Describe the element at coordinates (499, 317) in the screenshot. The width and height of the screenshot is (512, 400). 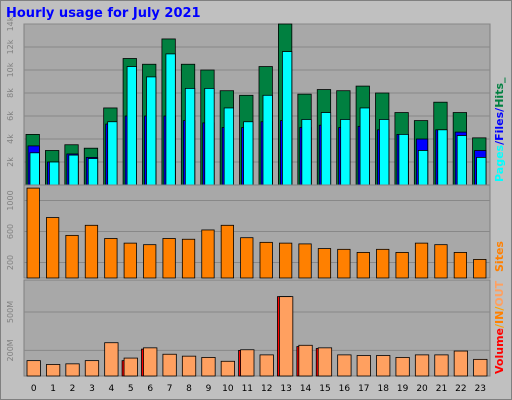
I see `legend-entry: IN` at that location.